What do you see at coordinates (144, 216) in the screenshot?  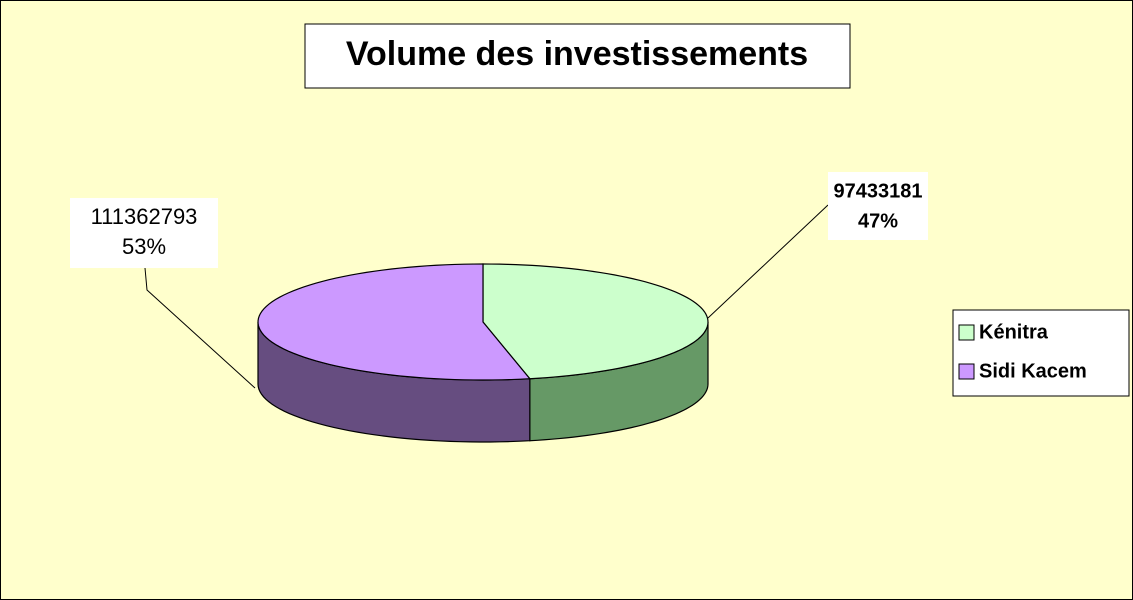 I see `data-label: 111362793` at bounding box center [144, 216].